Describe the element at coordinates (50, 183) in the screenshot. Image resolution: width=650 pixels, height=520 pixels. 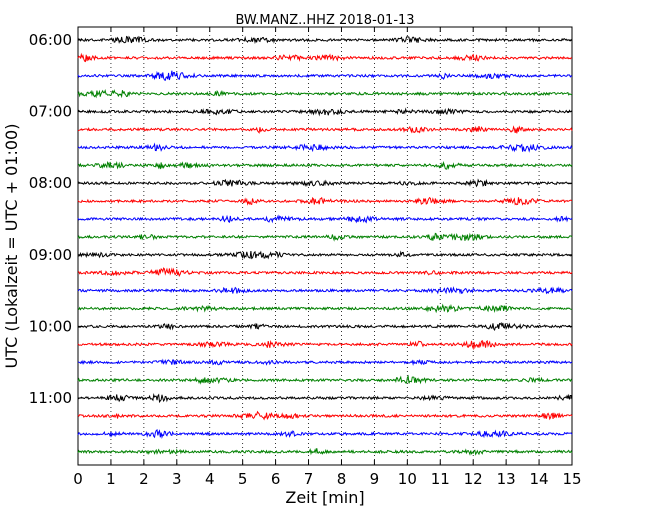
I see `y-tick-label: 08:00` at that location.